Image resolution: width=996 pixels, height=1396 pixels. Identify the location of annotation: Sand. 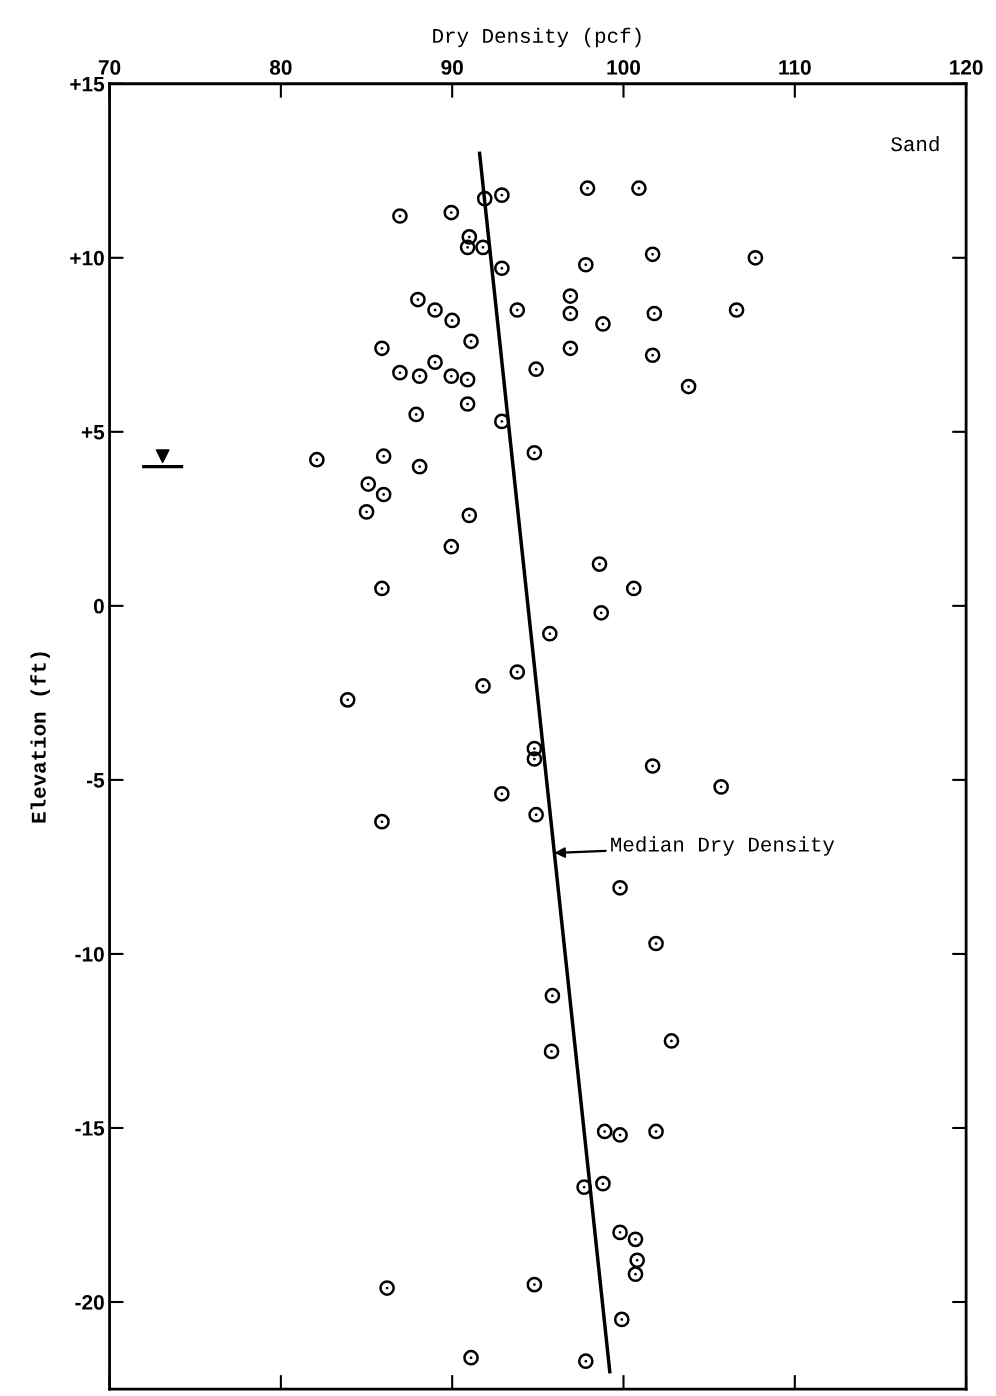
(915, 143).